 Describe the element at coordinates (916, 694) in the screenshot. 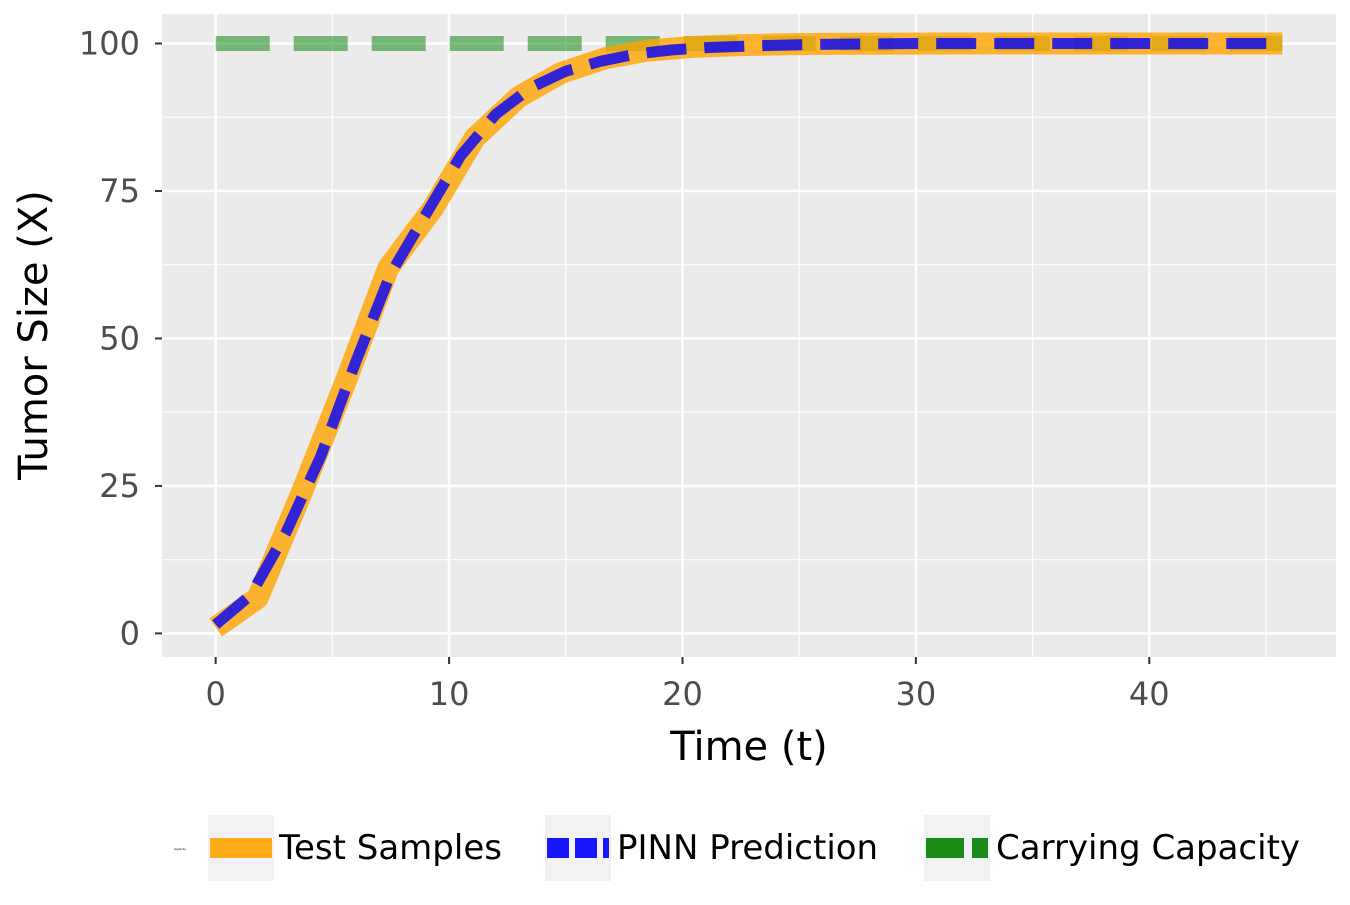

I see `x-tick-label: 30` at that location.